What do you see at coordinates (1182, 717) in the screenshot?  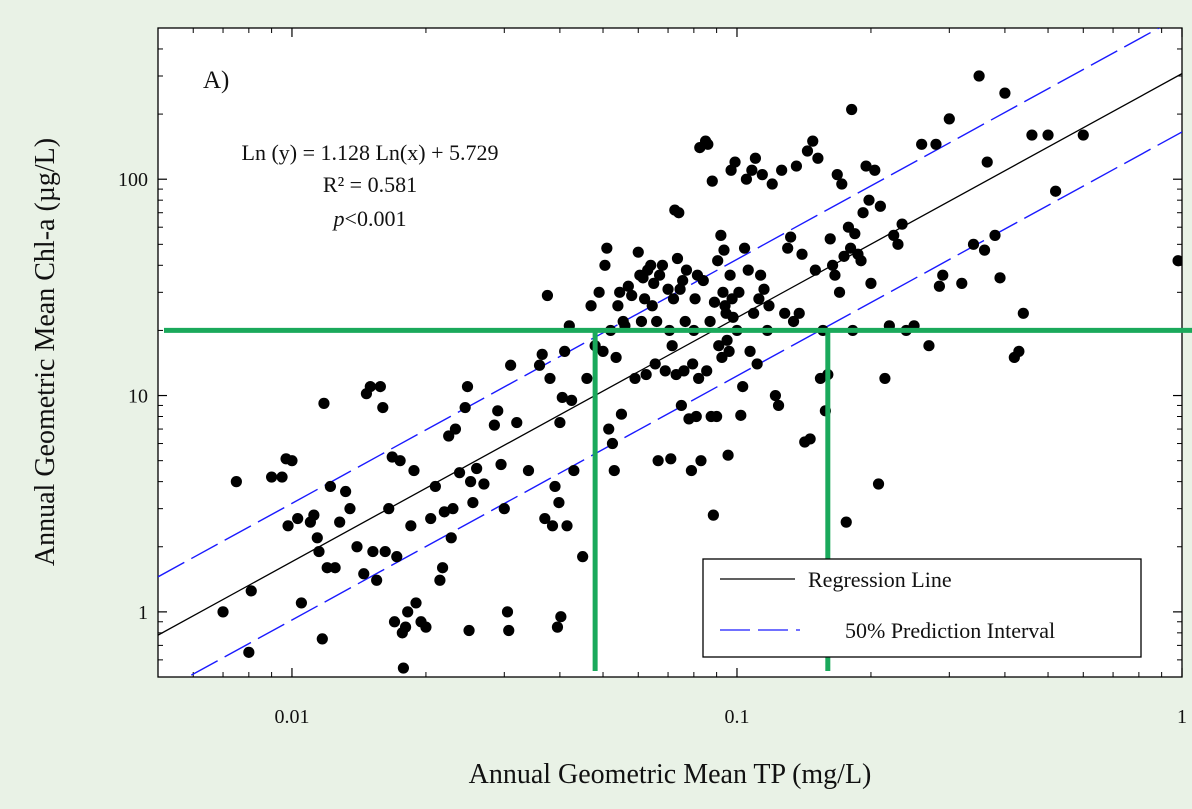 I see `x-tick-label: 1` at bounding box center [1182, 717].